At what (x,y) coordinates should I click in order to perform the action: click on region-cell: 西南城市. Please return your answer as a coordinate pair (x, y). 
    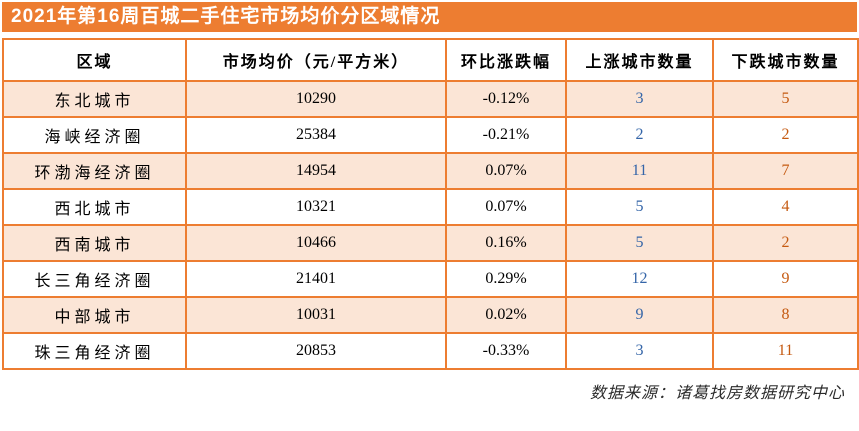
    Looking at the image, I should click on (94, 243).